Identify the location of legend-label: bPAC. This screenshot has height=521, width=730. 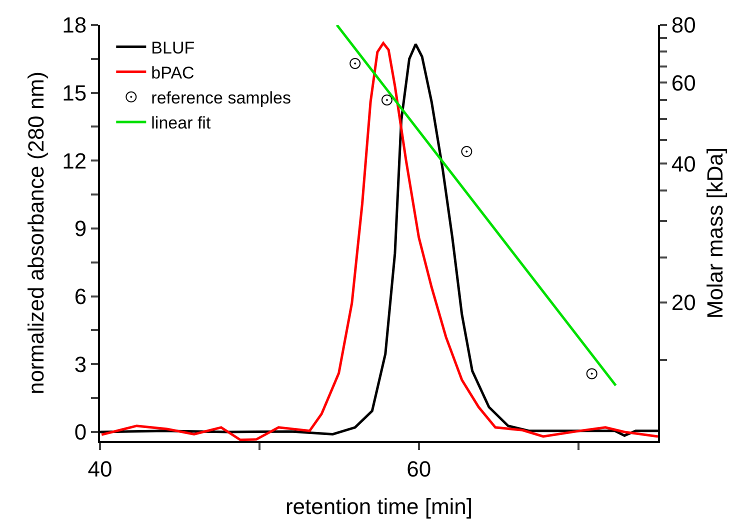
(172, 72).